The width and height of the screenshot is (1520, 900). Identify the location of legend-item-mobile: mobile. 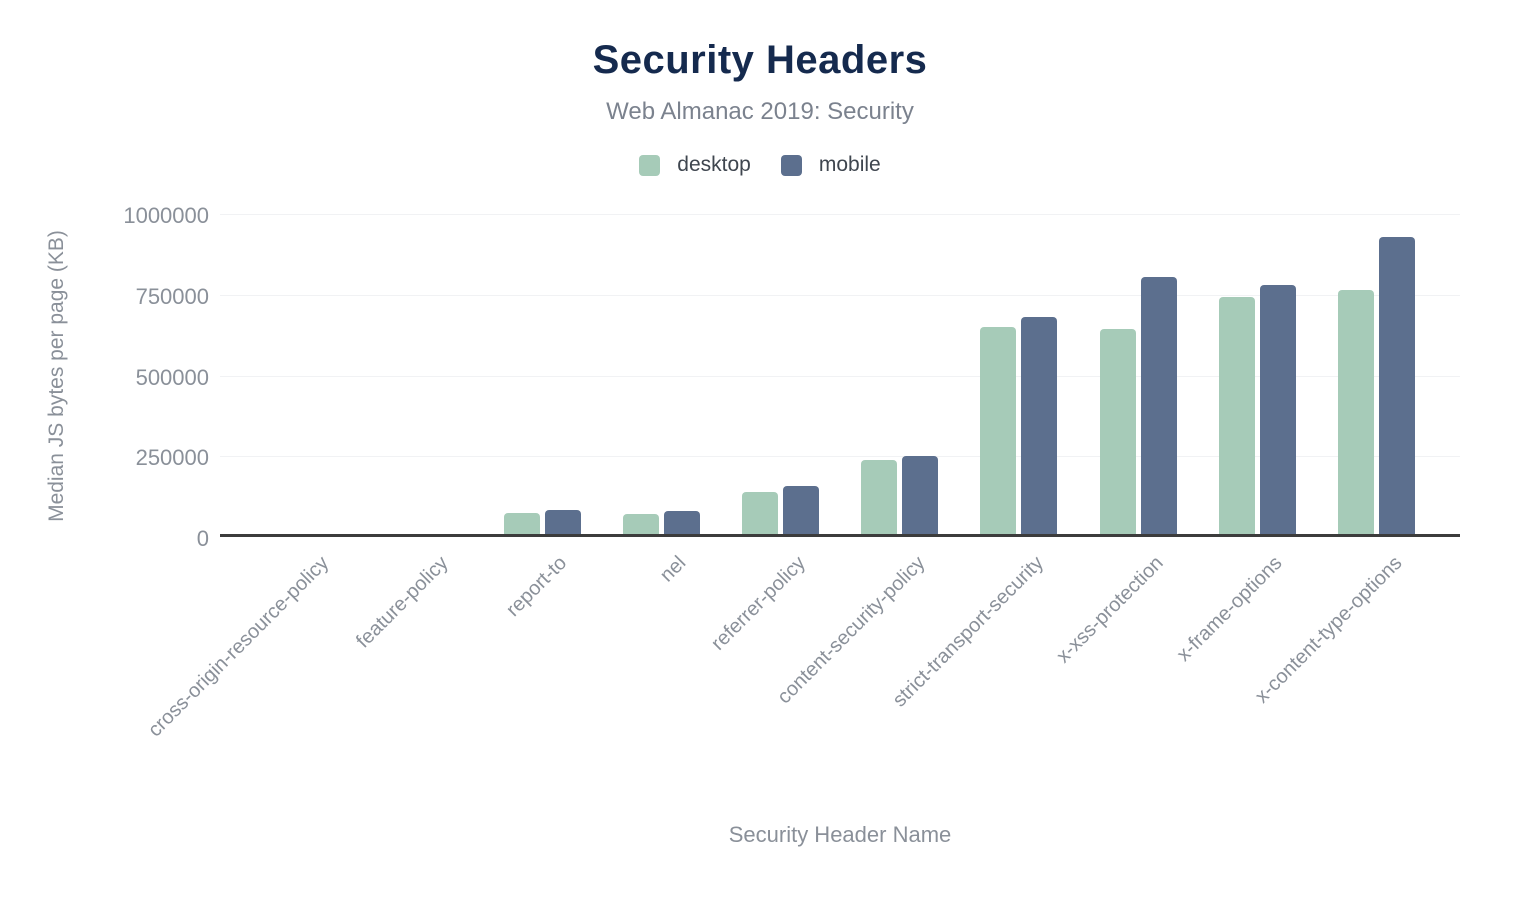
(830, 165).